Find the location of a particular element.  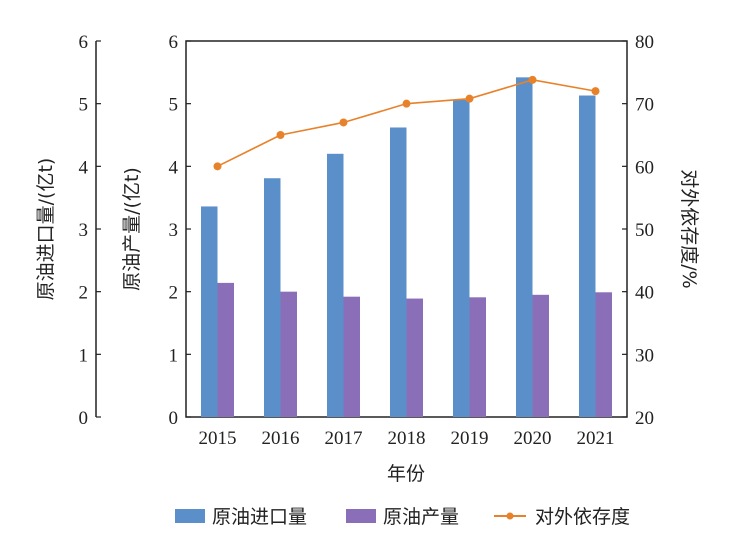

x-axis: 2015 2016 2017 2018 2019 2020 2021 is located at coordinates (407, 438).